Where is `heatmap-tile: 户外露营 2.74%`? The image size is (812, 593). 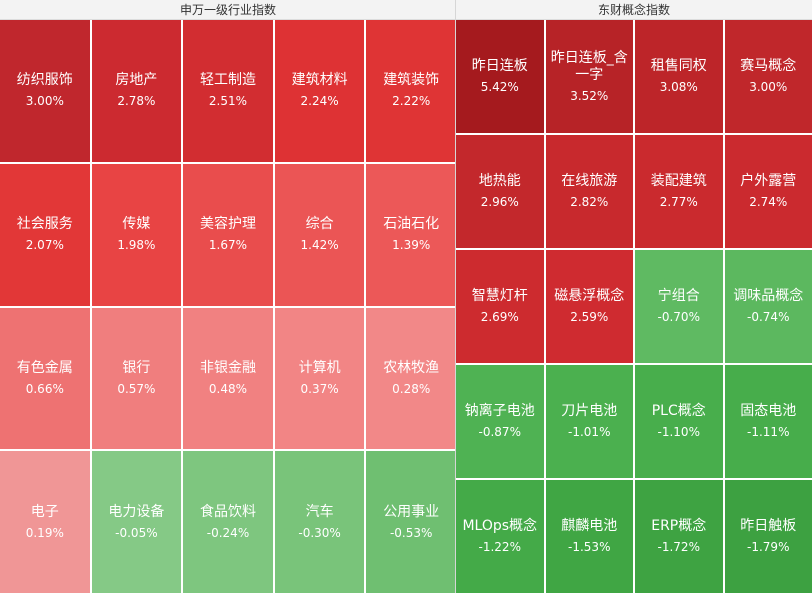
heatmap-tile: 户外露营 2.74% is located at coordinates (768, 191).